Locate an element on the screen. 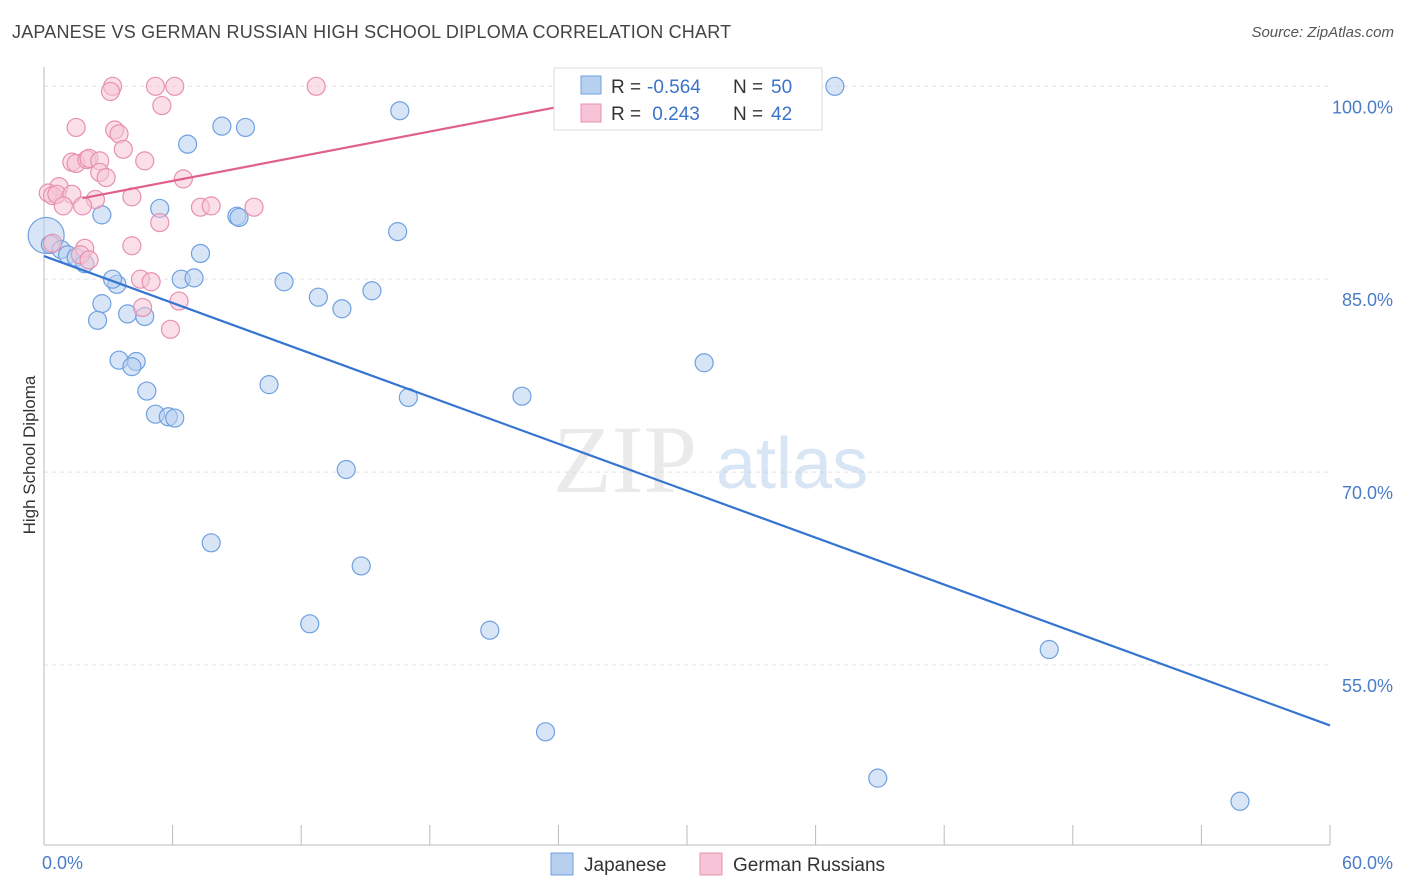  stats-legend-box: R = -0.564 N = 50 R = 0.243 N = 42 is located at coordinates (688, 99).